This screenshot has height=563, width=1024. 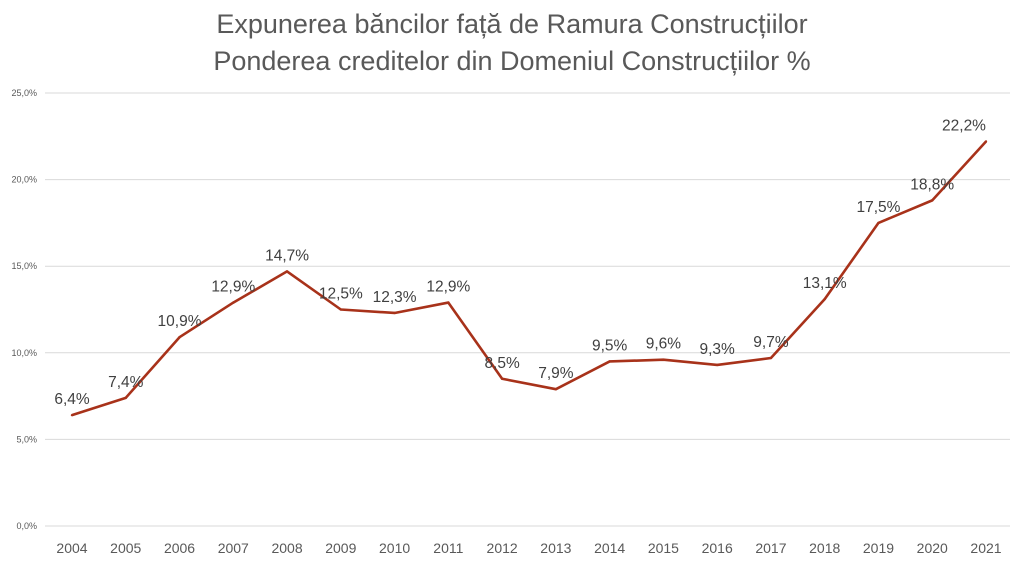 What do you see at coordinates (24, 266) in the screenshot?
I see `y-tick-label: 15,0%` at bounding box center [24, 266].